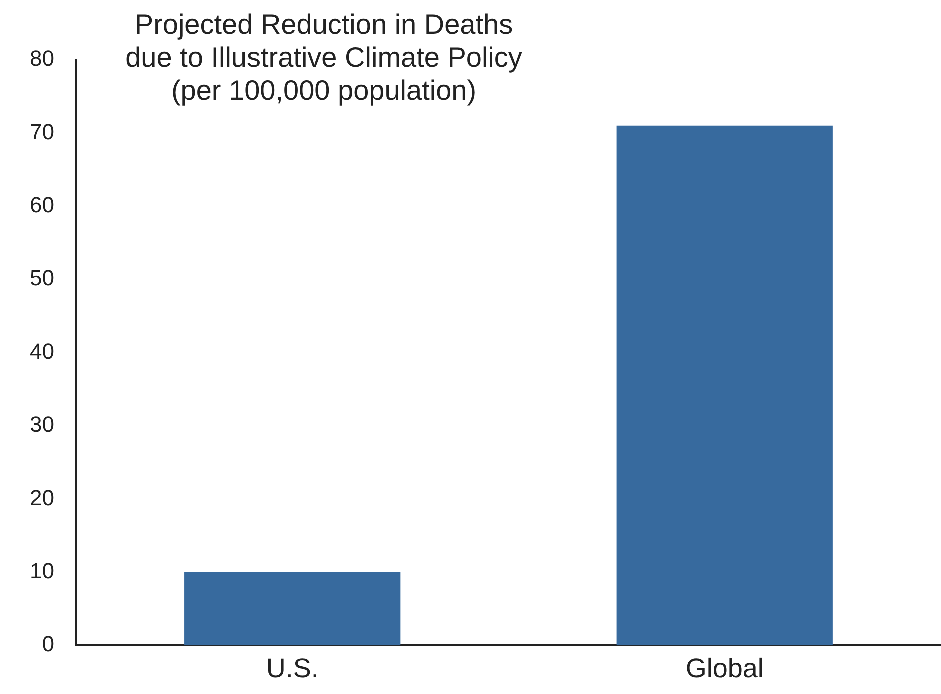 This screenshot has width=941, height=694. I want to click on y-tick-label: 20, so click(42, 497).